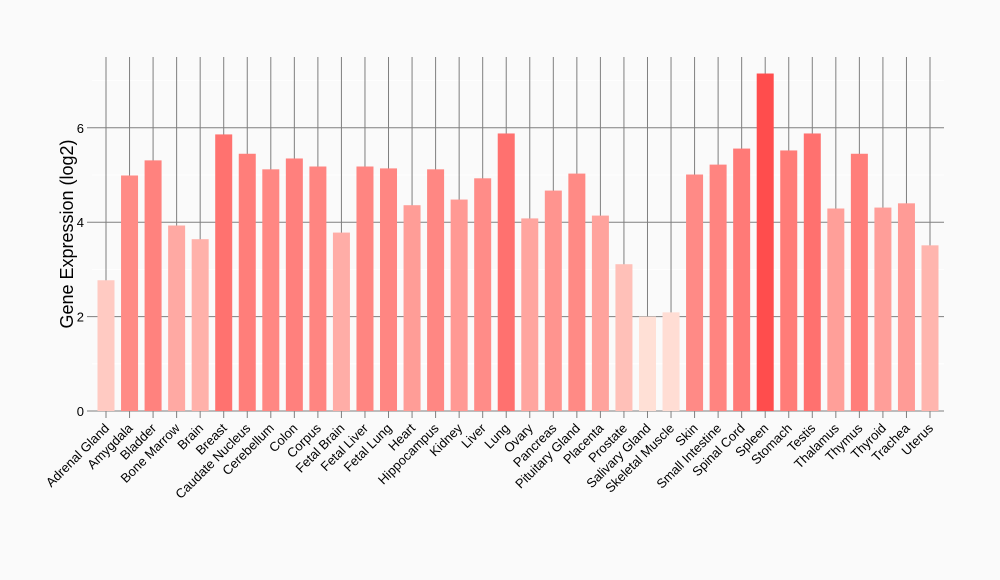 The height and width of the screenshot is (580, 1000). I want to click on bar-prostate, so click(624, 337).